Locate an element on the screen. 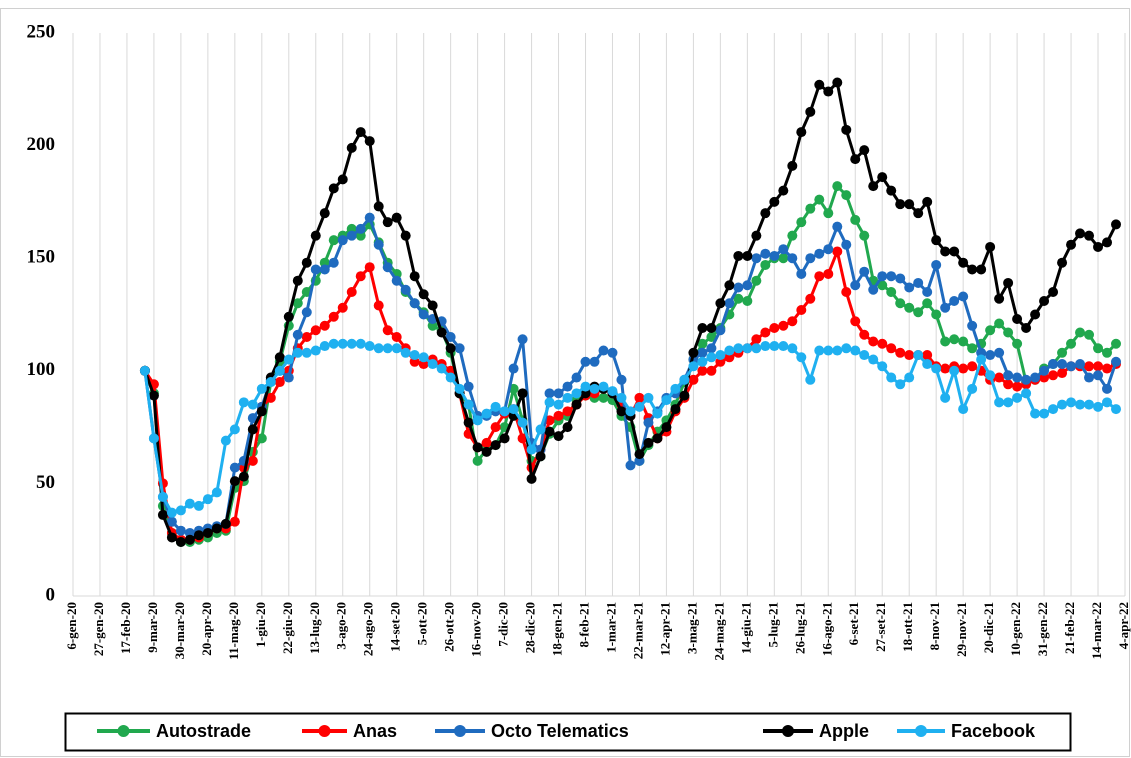  x-tick-label: 17-feb-20 is located at coordinates (125, 628).